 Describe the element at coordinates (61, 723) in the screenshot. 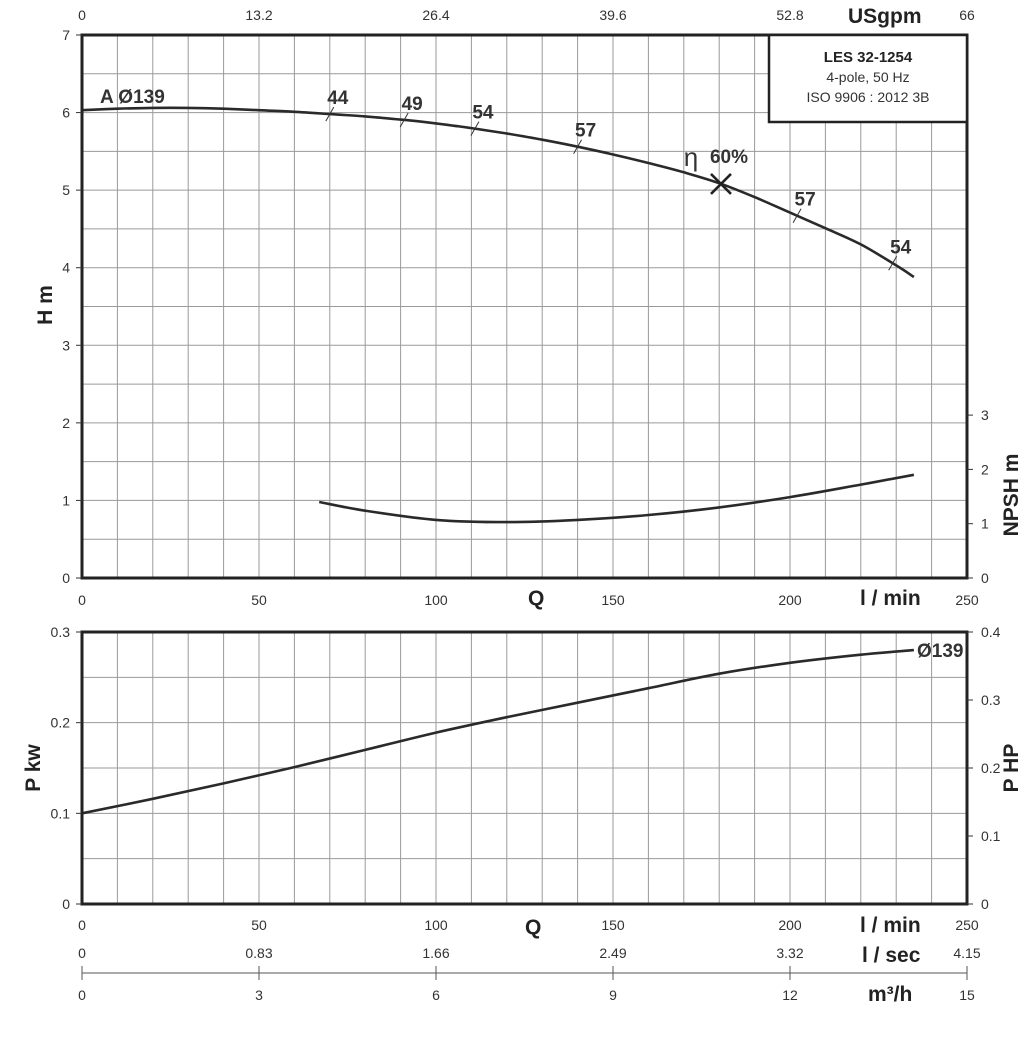

I see `power-y-tick-label: 0.2` at that location.